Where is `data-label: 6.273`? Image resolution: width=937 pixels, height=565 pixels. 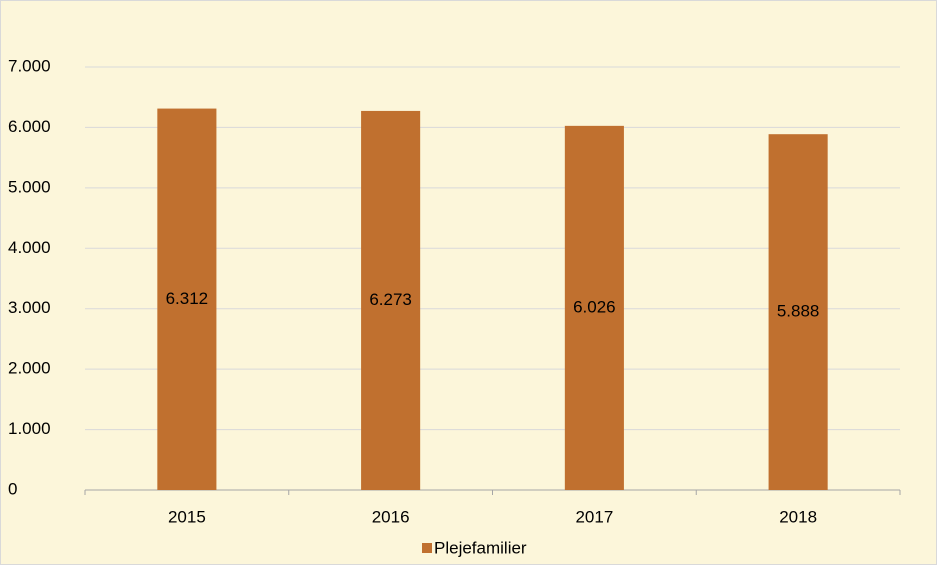 data-label: 6.273 is located at coordinates (390, 299).